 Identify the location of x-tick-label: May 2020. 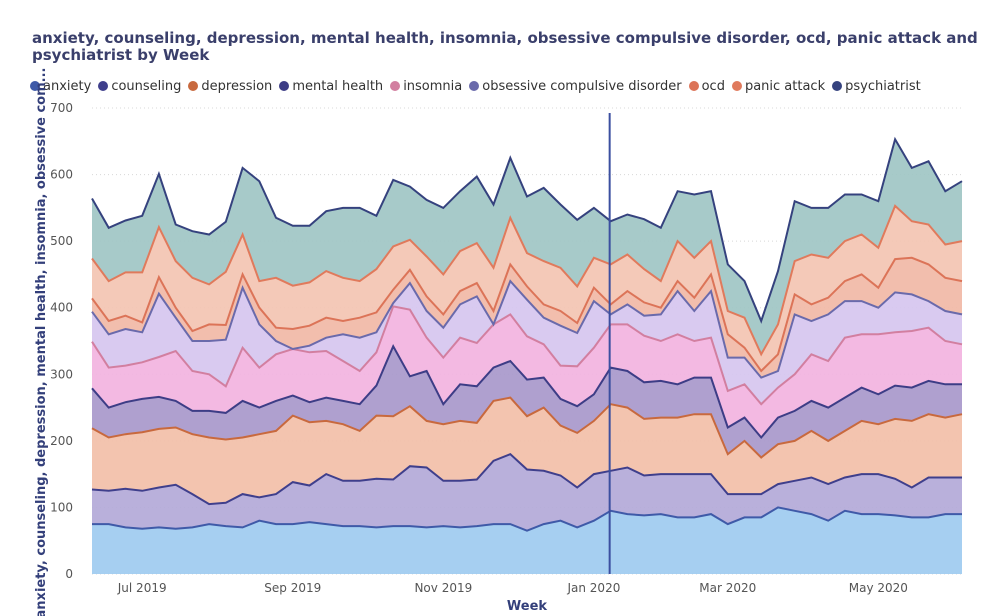
(878, 588).